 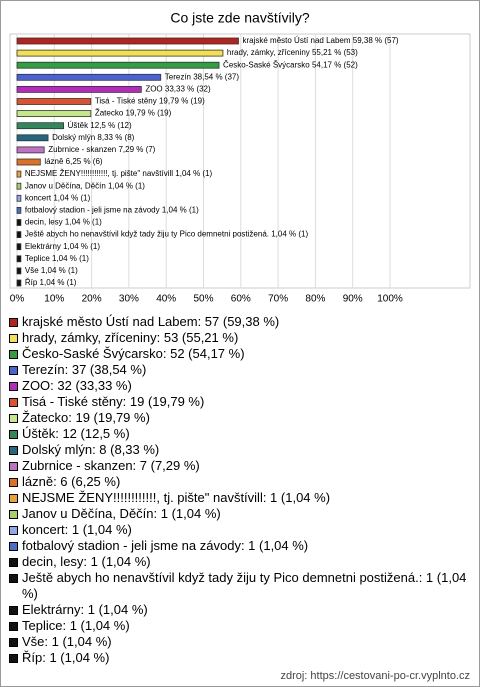 What do you see at coordinates (121, 513) in the screenshot?
I see `legend-label: Janov u Děčína, Děčín: 1 (1,04 %)` at bounding box center [121, 513].